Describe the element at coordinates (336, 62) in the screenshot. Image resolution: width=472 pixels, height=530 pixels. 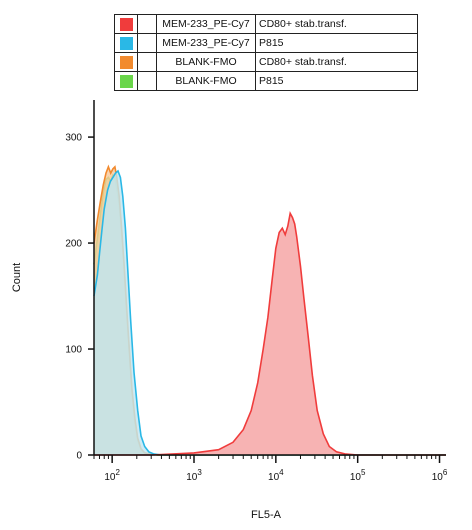
I see `legend-cells: CD80+ stab.transf.` at that location.